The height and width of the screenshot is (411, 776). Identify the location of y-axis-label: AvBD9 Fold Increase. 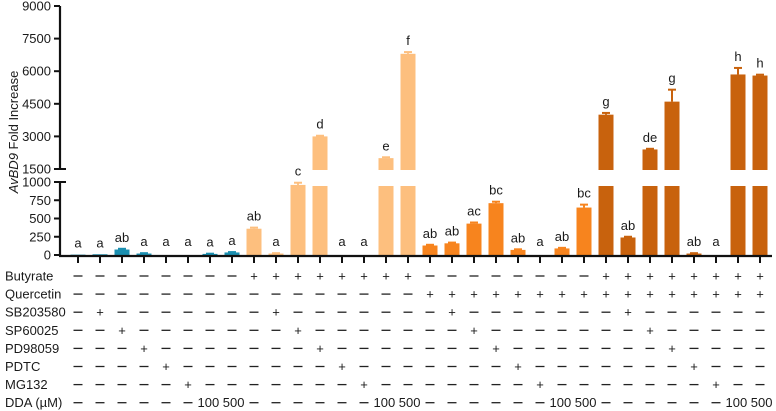
(13, 133).